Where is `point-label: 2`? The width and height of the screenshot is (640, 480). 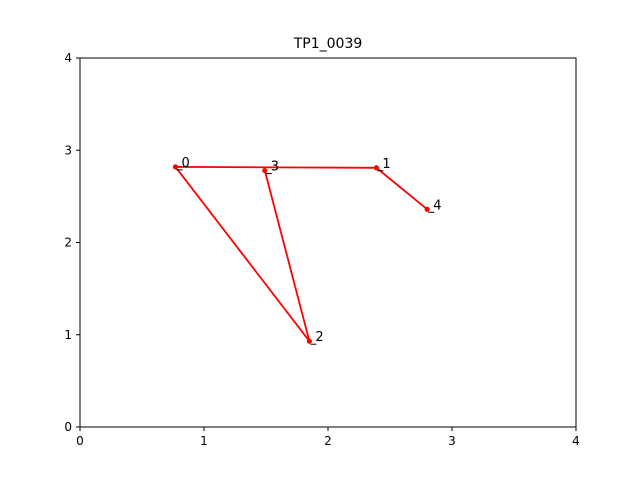 point-label: 2 is located at coordinates (319, 337).